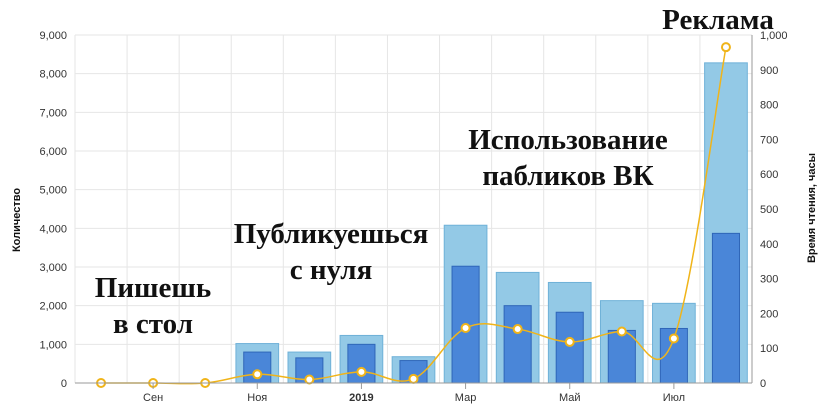  Describe the element at coordinates (153, 398) in the screenshot. I see `x-tick-label: Сен` at that location.